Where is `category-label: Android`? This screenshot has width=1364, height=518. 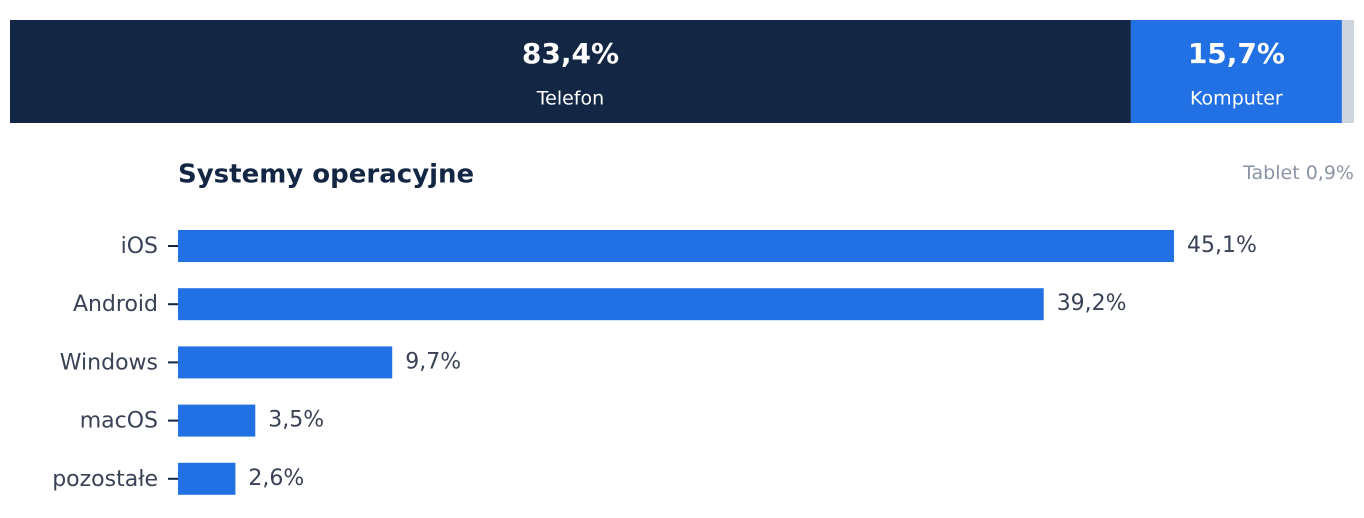 category-label: Android is located at coordinates (115, 304).